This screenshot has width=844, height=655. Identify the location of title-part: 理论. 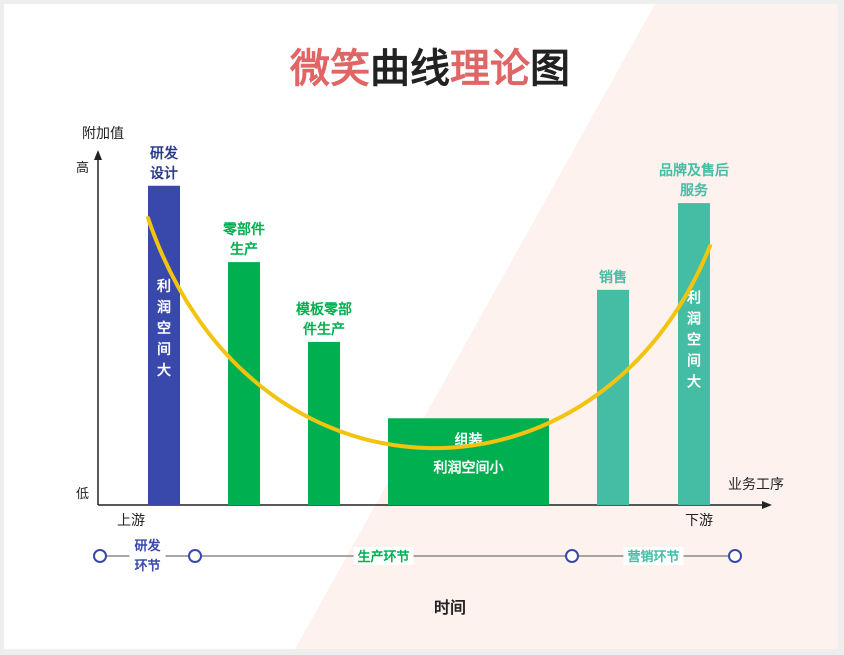
(490, 69).